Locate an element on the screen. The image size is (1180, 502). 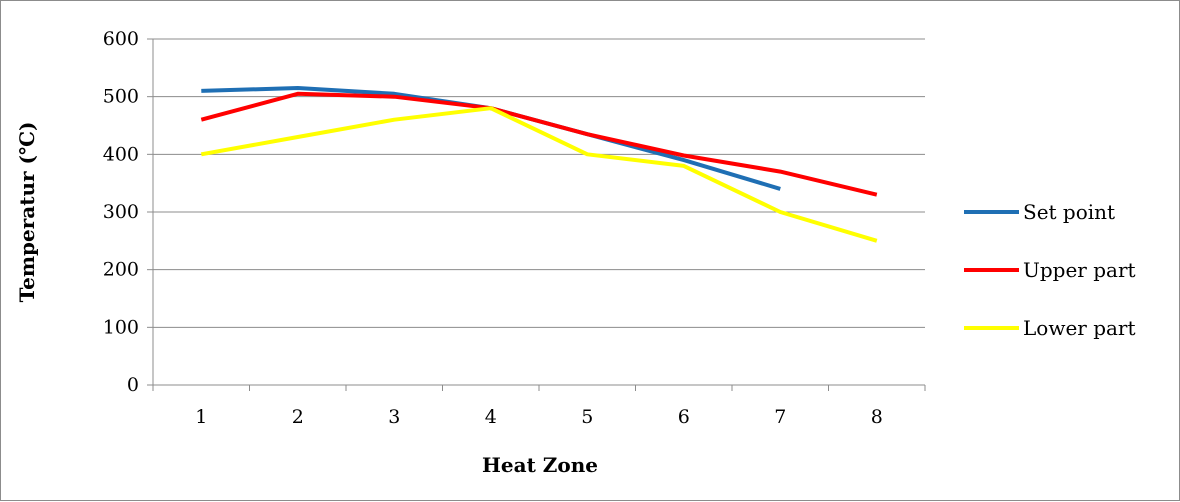
legend-item-upper-part: Upper part is located at coordinates (1050, 270).